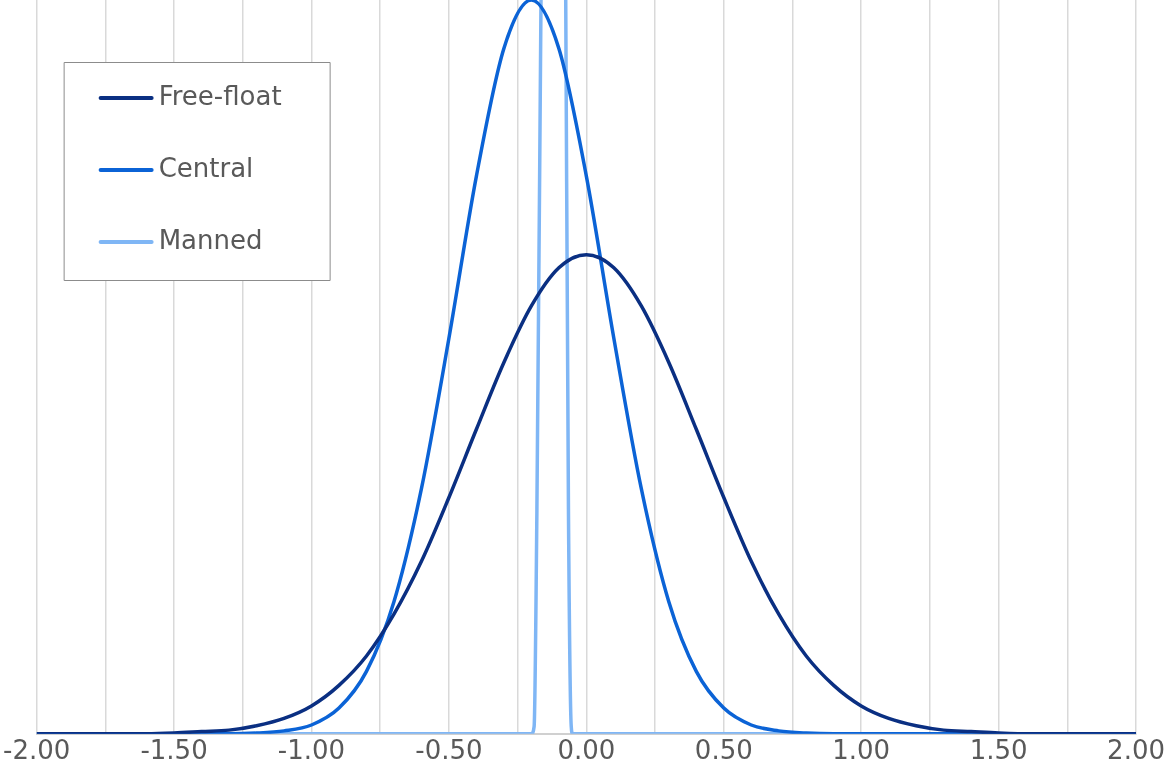  I want to click on x-tick-label: 1.50, so click(998, 750).